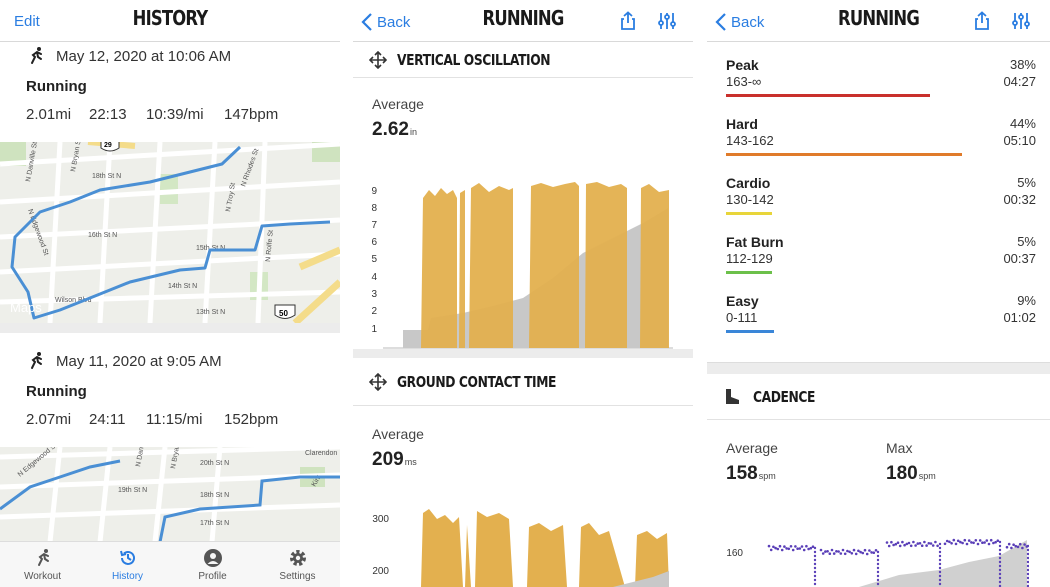 This screenshot has width=1050, height=587. I want to click on zone-name: Fat Burn, so click(755, 242).